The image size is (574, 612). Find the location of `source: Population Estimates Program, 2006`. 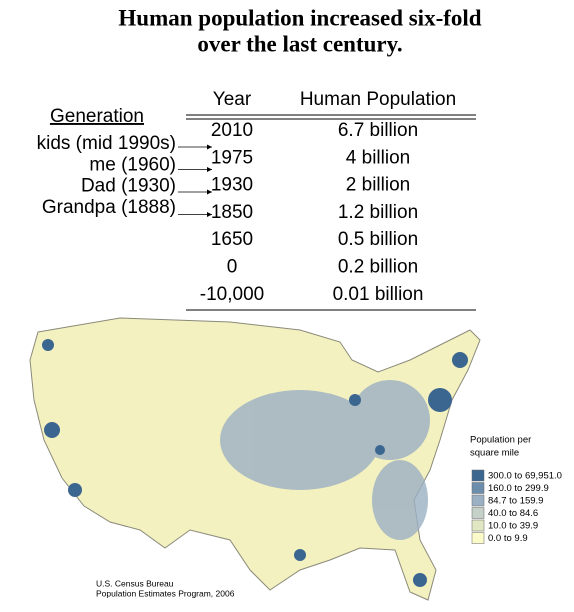

source: Population Estimates Program, 2006 is located at coordinates (165, 593).